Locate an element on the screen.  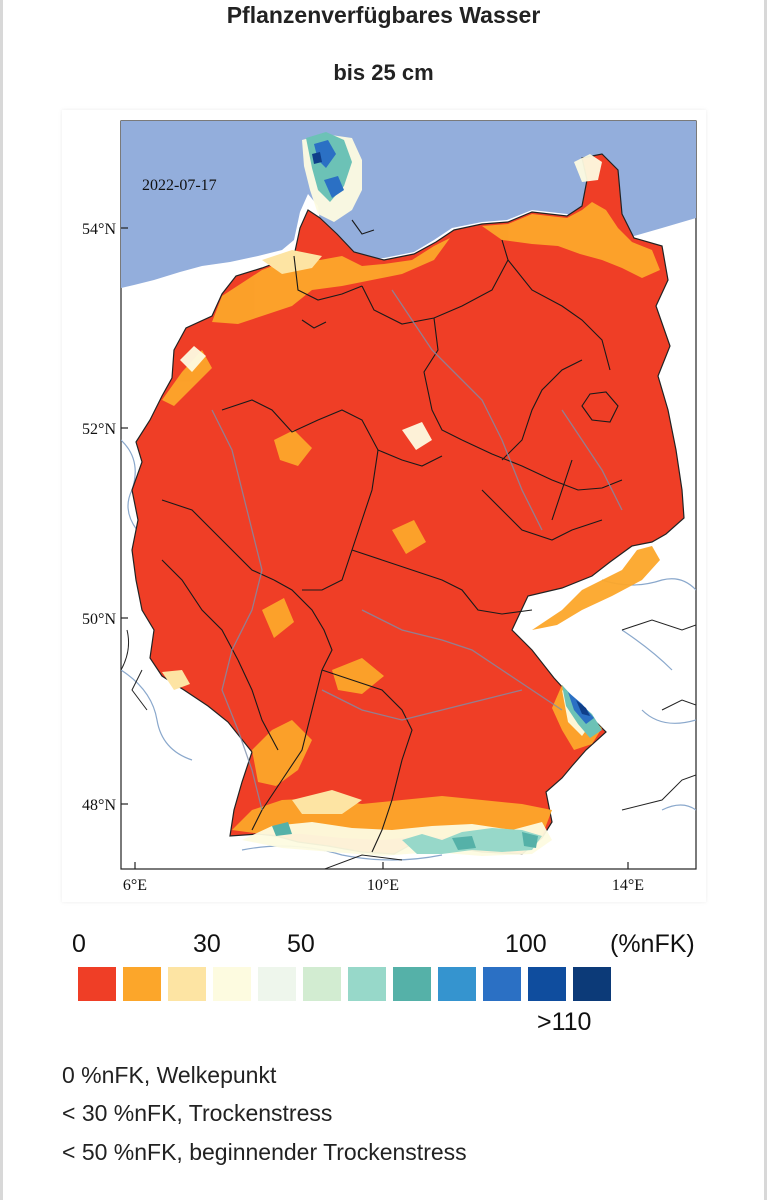
lat-label-50: 50°N is located at coordinates (99, 619).